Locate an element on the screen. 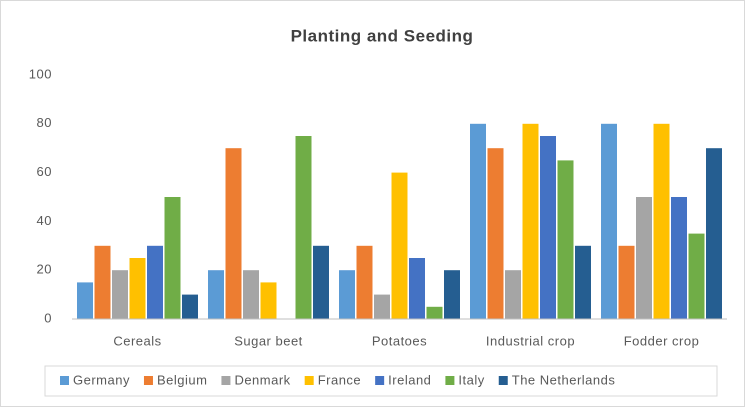  legend-label: Italy is located at coordinates (471, 379).